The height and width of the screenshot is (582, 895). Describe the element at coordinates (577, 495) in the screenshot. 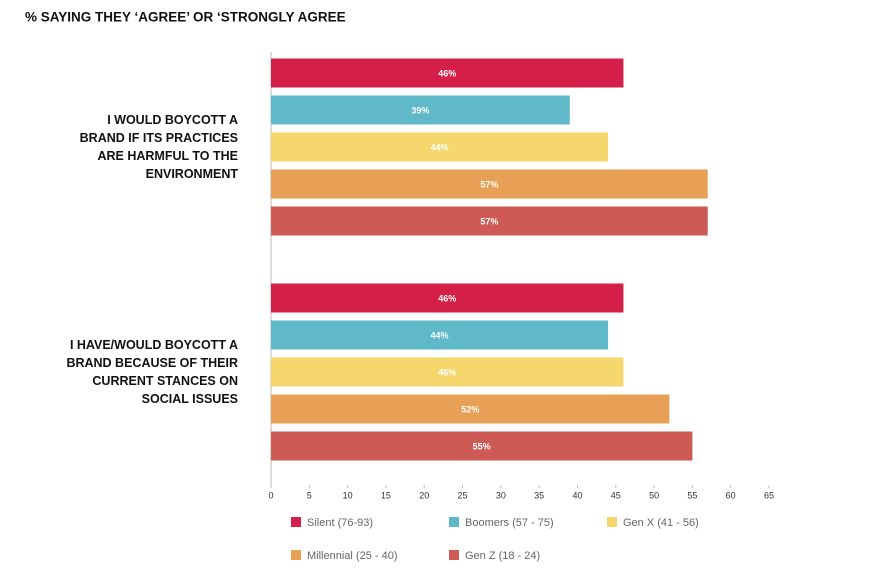

I see `x-tick-label: 40` at that location.